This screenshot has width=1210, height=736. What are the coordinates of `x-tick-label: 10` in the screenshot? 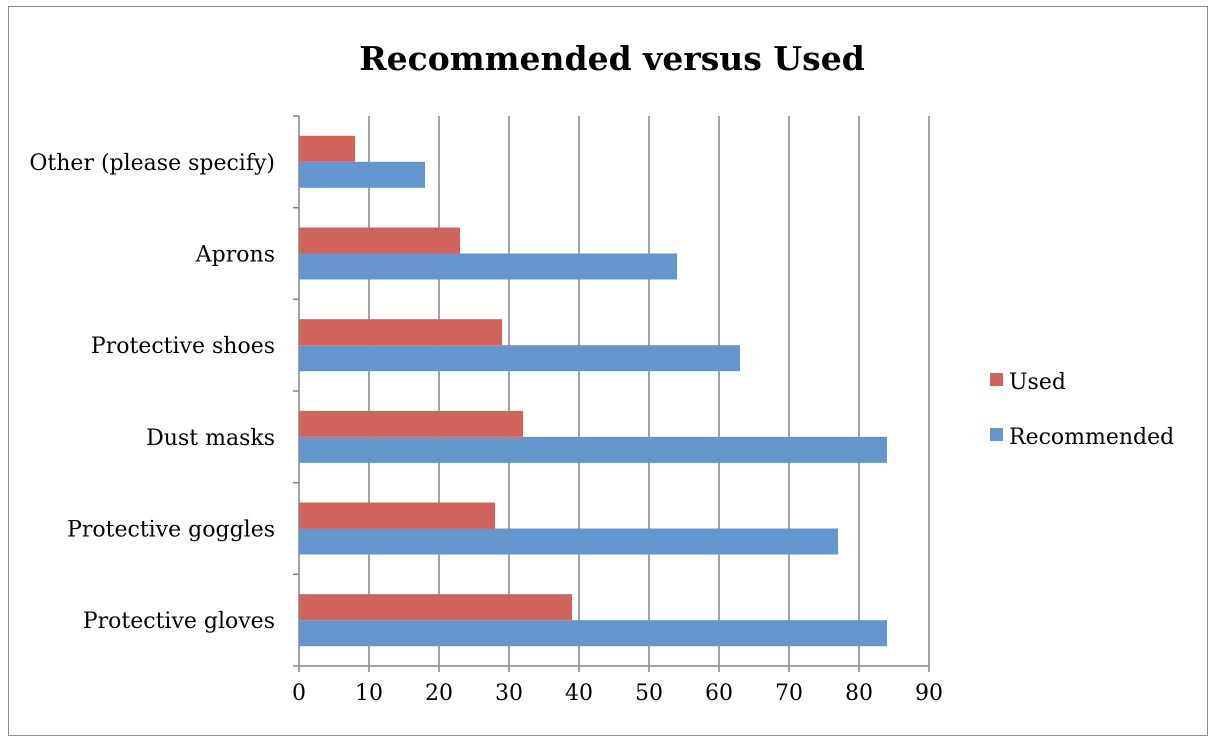 It's located at (369, 693).